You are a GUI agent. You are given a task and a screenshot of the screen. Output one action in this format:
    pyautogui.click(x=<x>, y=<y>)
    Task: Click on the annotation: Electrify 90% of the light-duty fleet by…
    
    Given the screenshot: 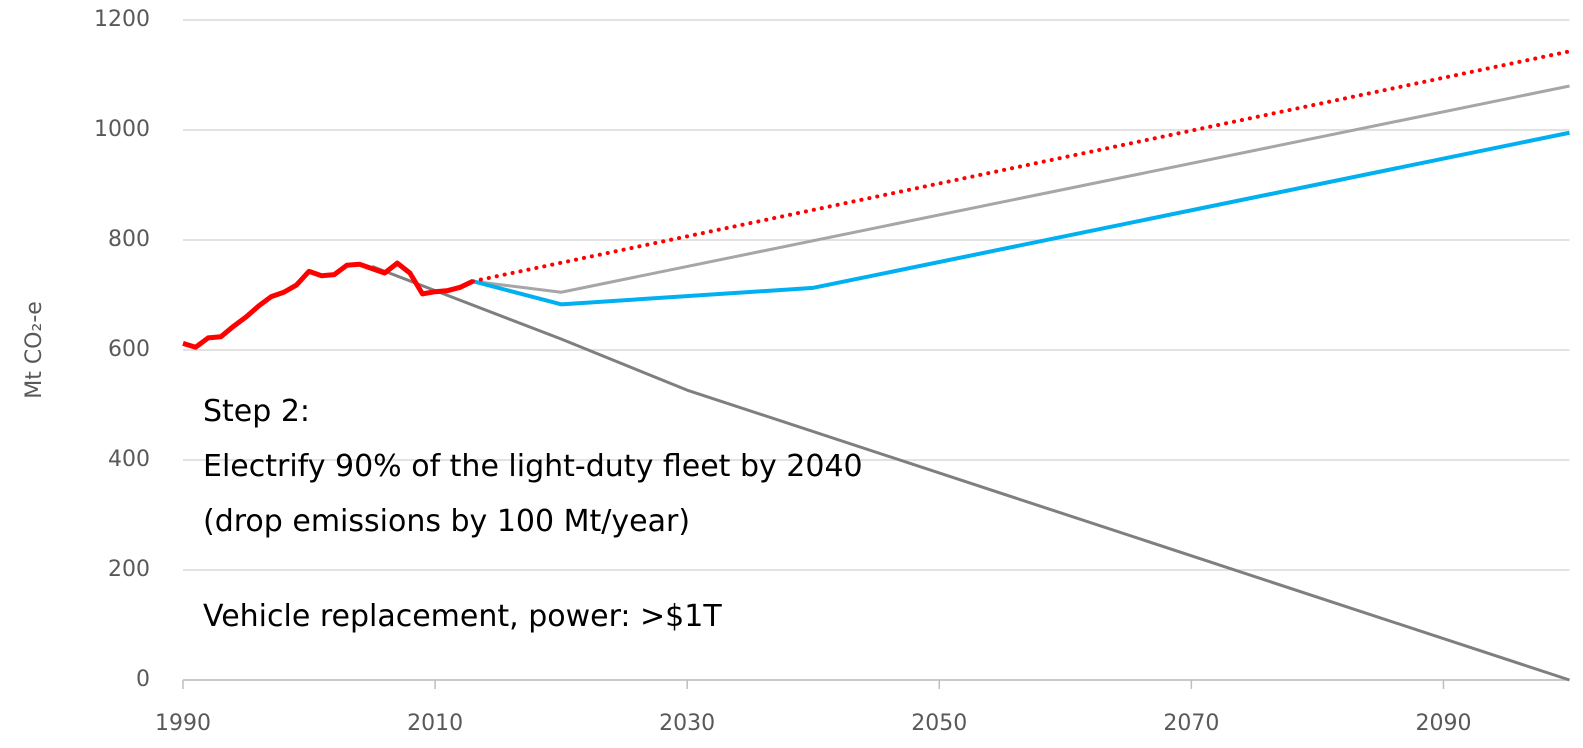 What is the action you would take?
    pyautogui.click(x=533, y=466)
    